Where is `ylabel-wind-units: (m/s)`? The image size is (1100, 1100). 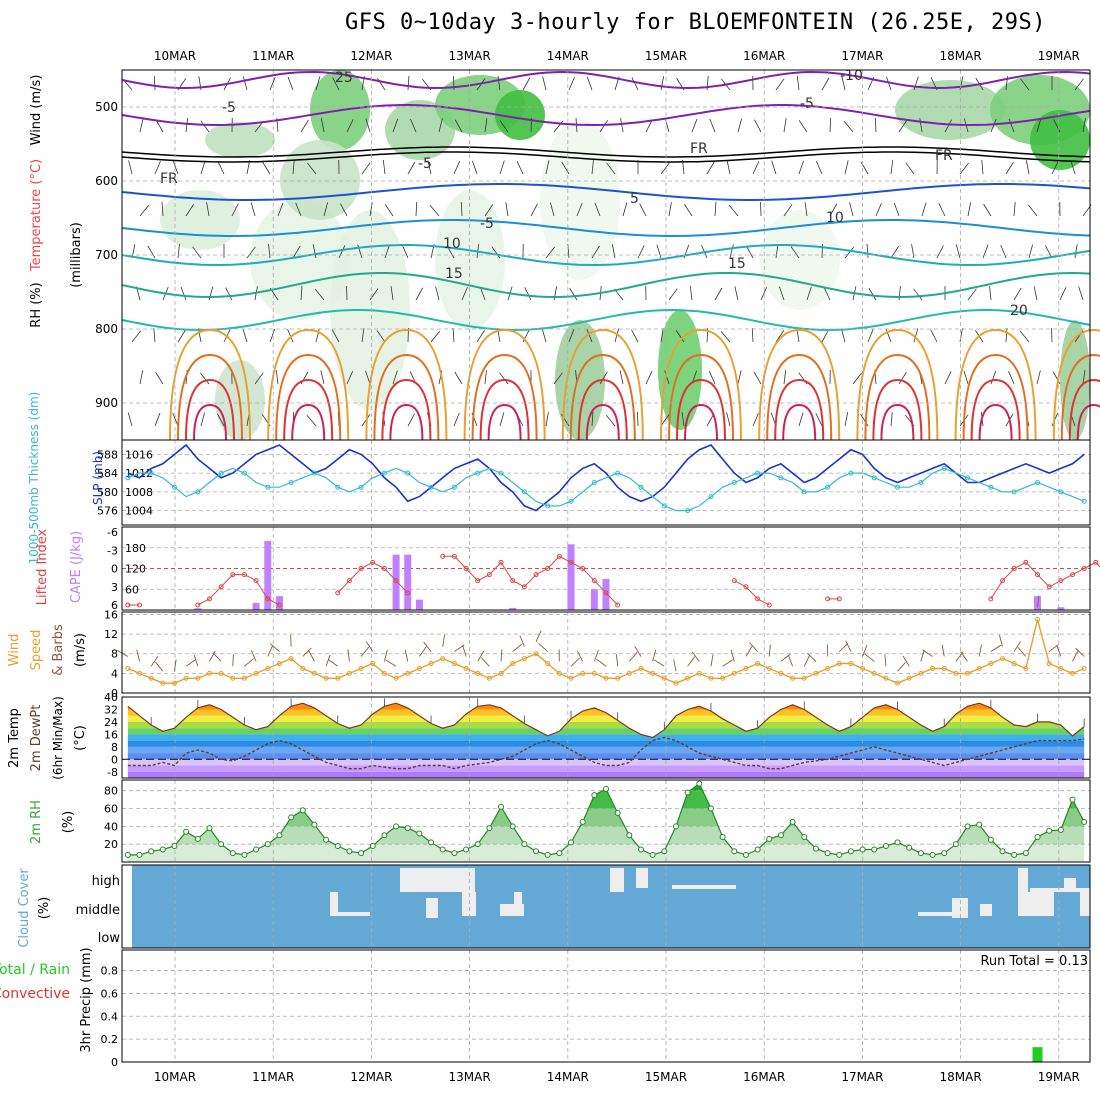
ylabel-wind-units: (m/s) is located at coordinates (80, 650).